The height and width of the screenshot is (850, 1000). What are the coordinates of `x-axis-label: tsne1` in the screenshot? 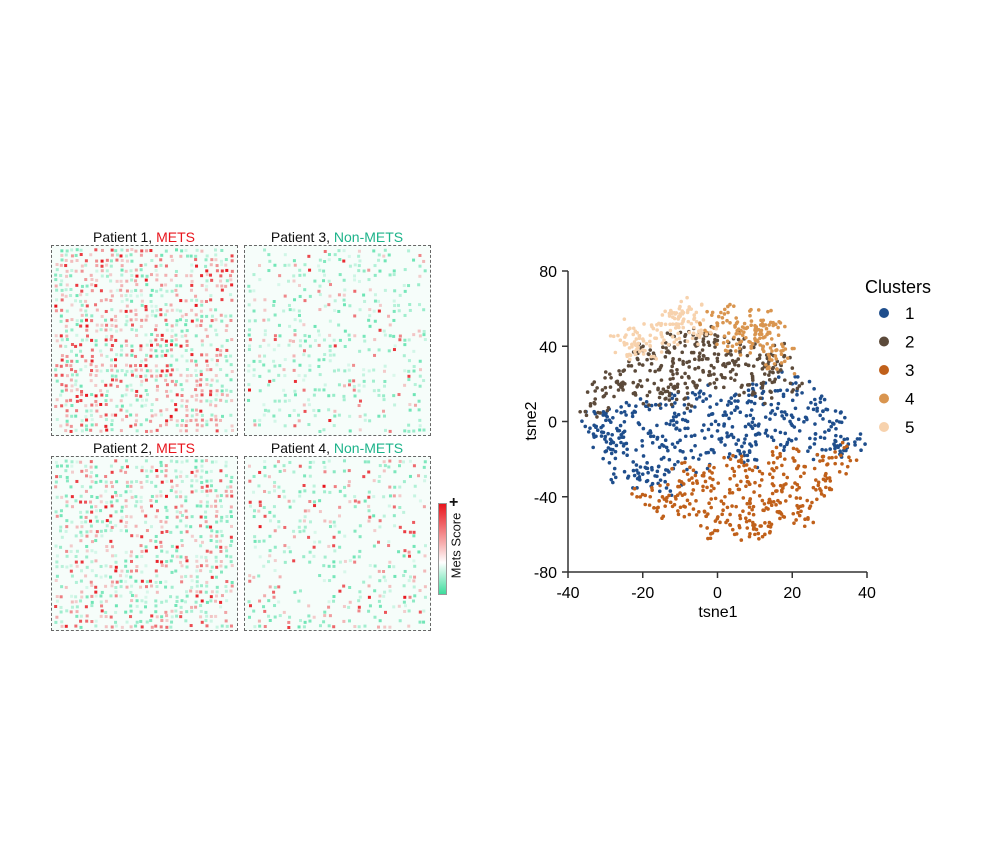 It's located at (717, 612).